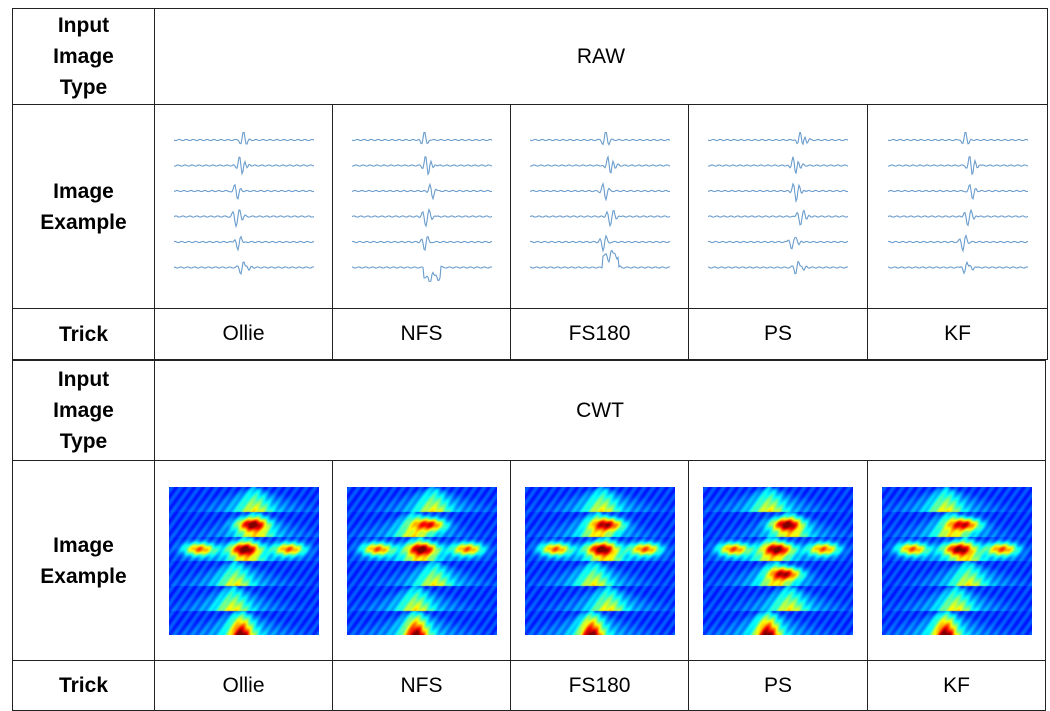 This screenshot has width=1050, height=711. Describe the element at coordinates (956, 560) in the screenshot. I see `cwt-image-kf` at that location.